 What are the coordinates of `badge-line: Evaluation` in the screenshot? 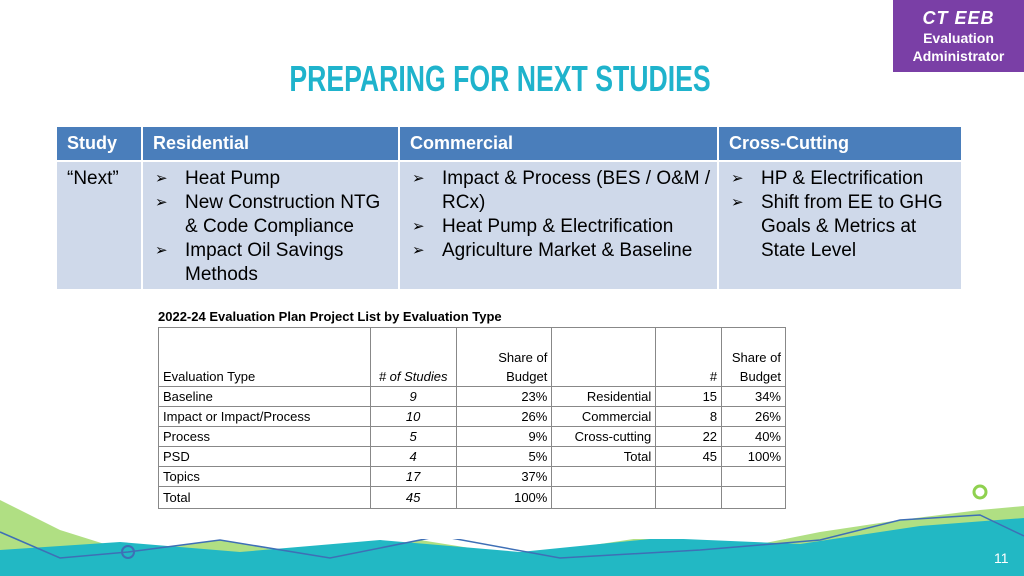 It's located at (958, 38).